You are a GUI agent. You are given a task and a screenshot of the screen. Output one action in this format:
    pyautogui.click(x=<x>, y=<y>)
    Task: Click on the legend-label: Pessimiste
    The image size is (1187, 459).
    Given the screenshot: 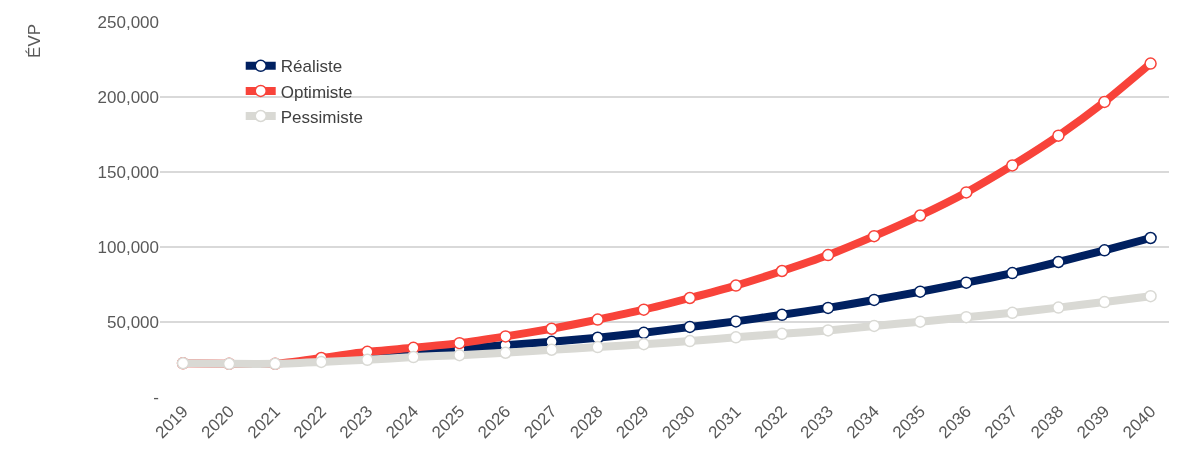 What is the action you would take?
    pyautogui.click(x=321, y=117)
    